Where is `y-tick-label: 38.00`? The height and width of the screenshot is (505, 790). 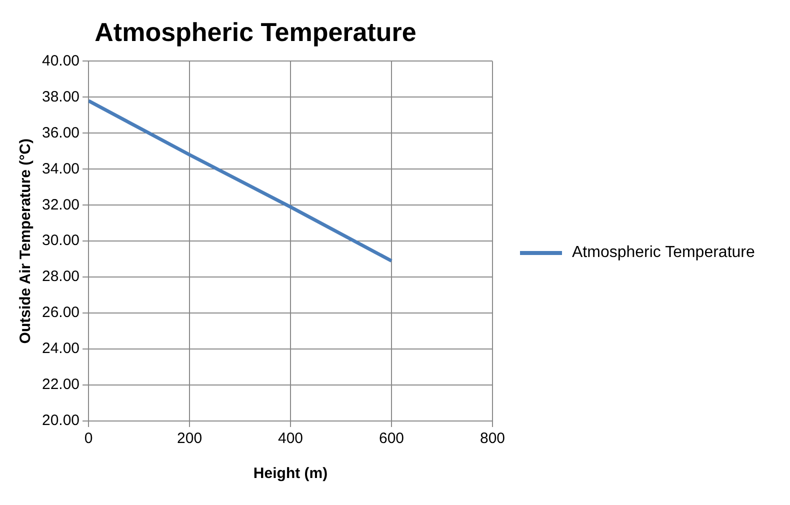 y-tick-label: 38.00 is located at coordinates (61, 97).